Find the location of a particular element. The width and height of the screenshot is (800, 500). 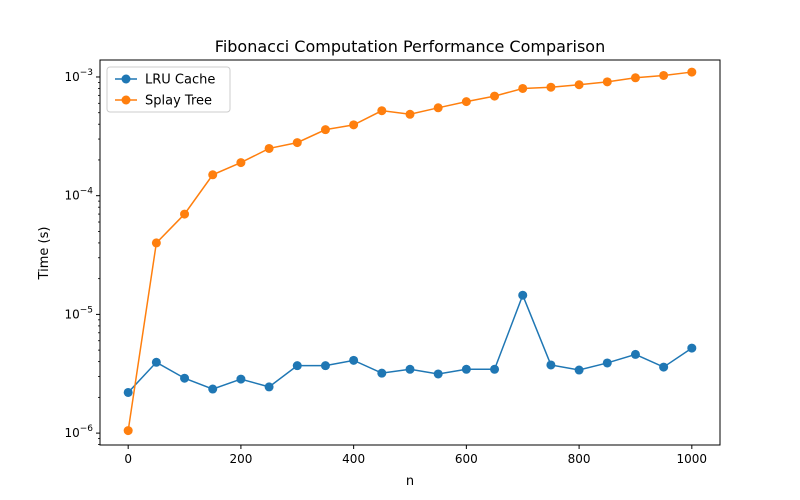

y-tick-label: 10⁻⁵ is located at coordinates (78, 313).